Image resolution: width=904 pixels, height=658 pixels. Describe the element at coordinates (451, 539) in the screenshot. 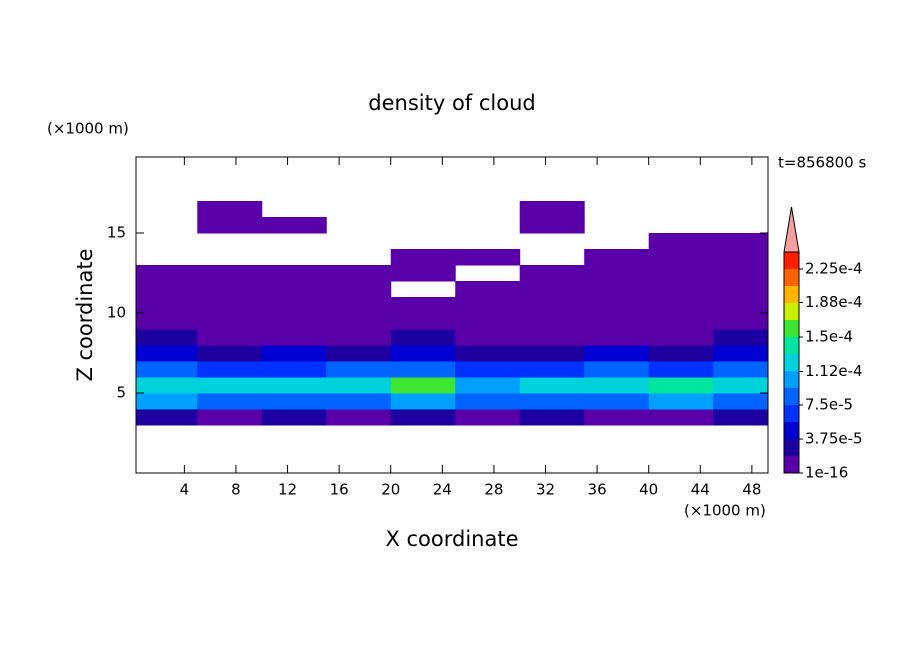

I see `x-axis-label: X coordinate` at that location.